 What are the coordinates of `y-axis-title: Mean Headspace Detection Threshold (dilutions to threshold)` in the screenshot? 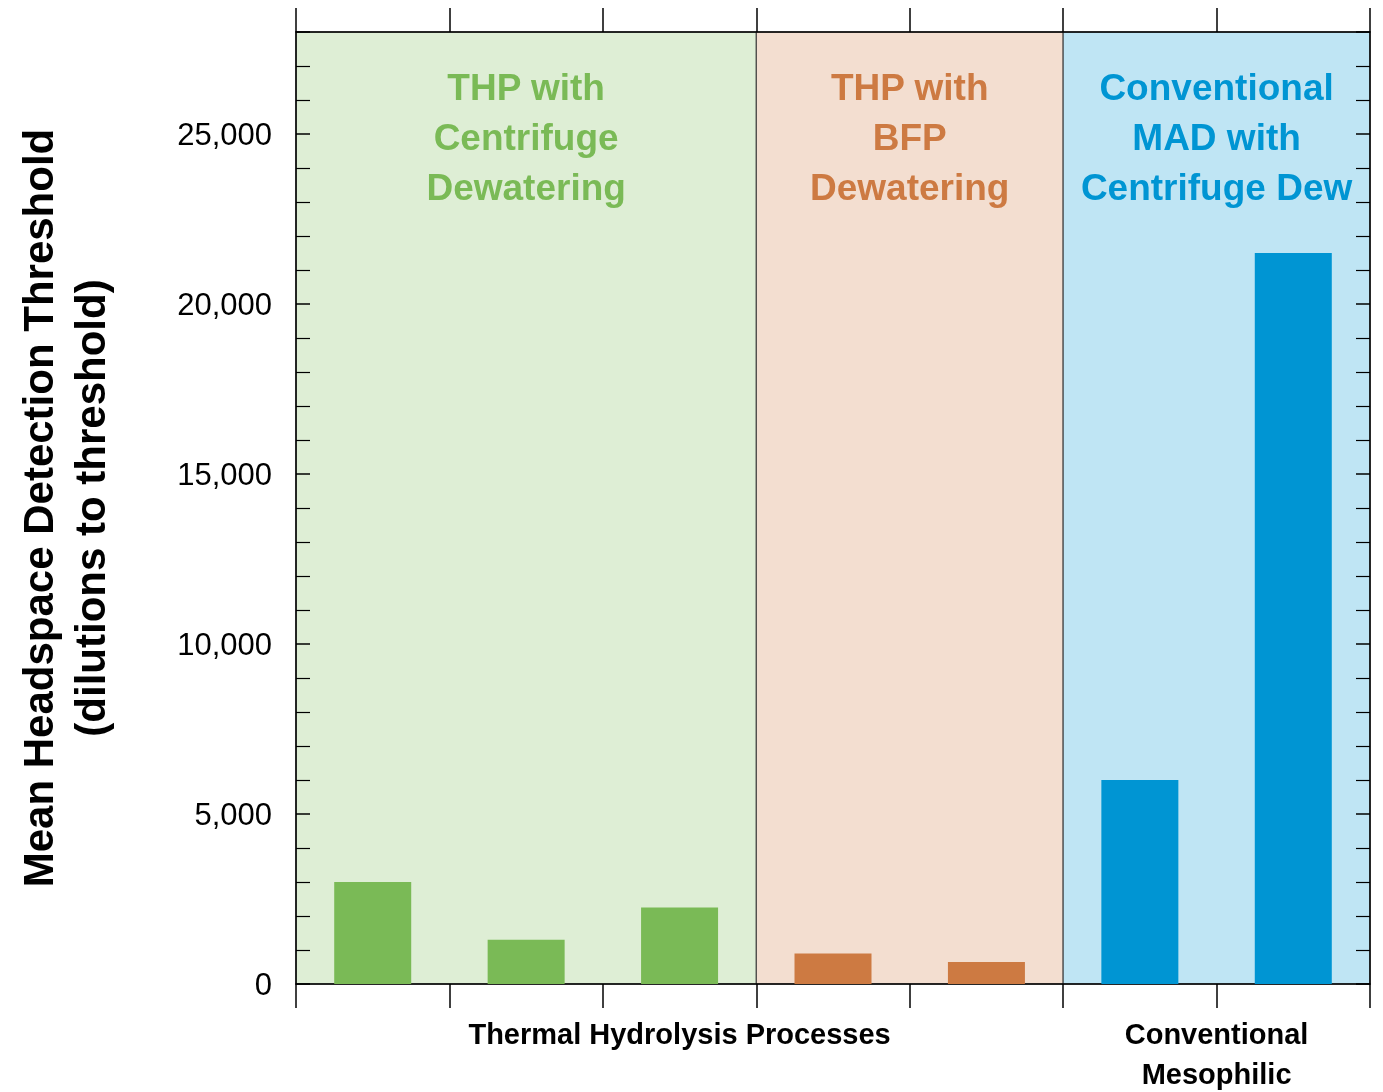 It's located at (64, 508).